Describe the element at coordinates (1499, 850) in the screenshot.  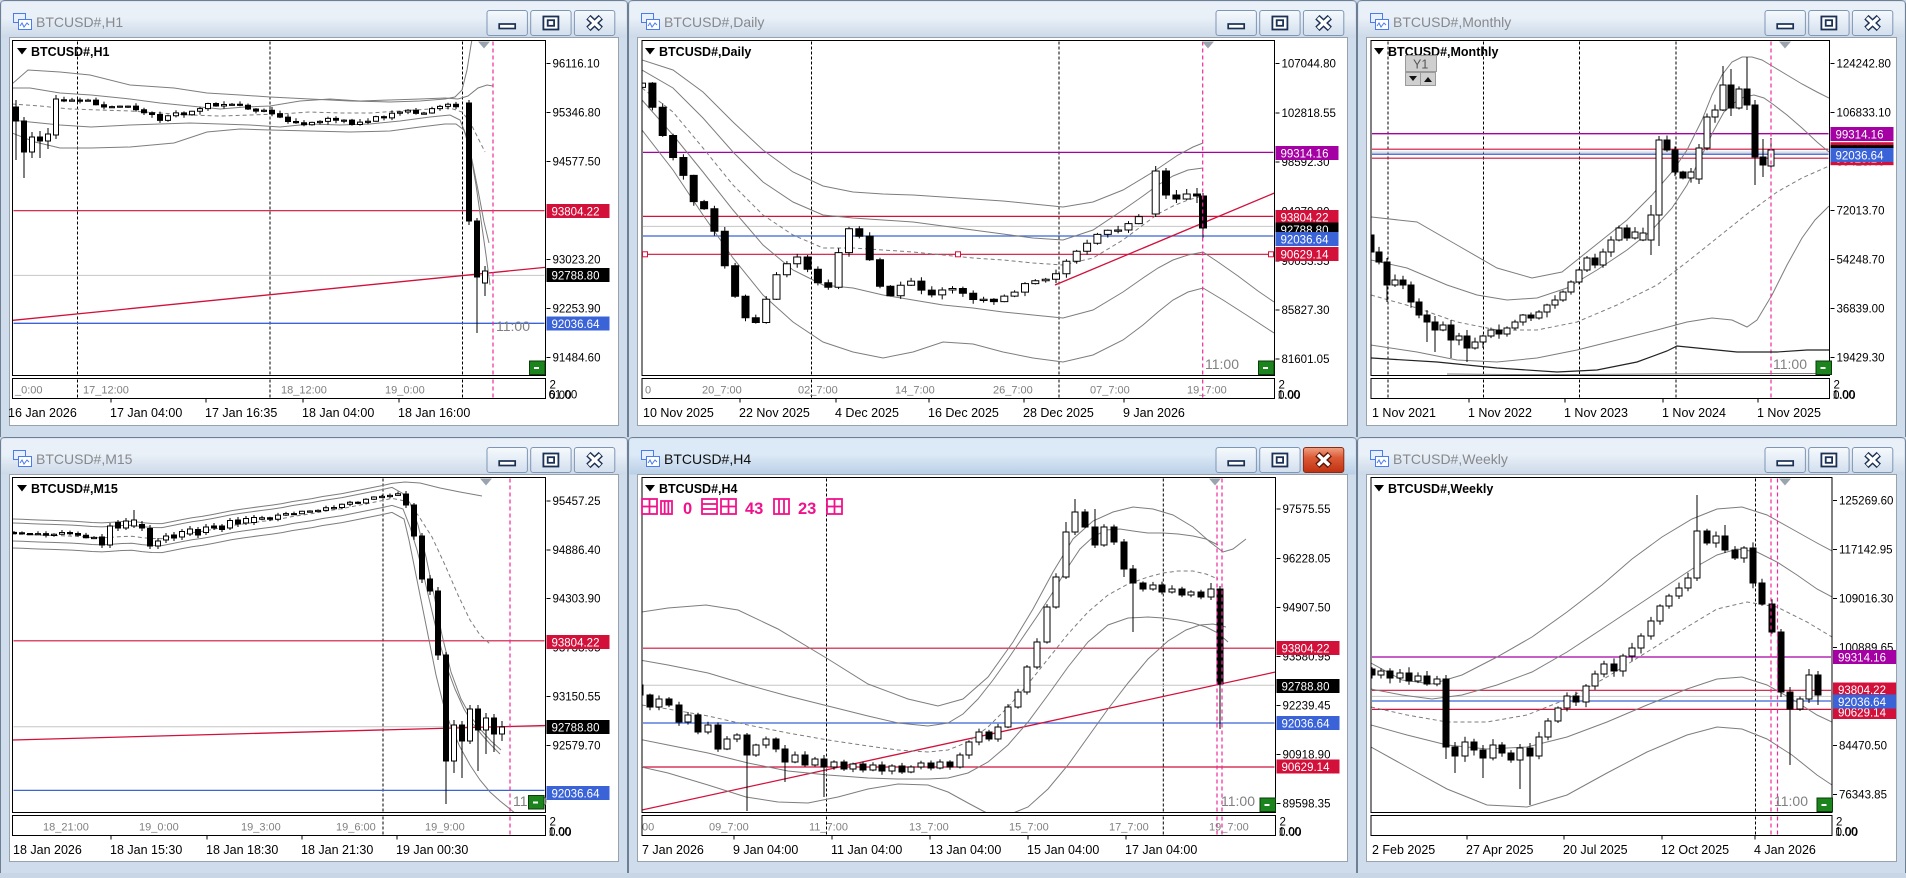
I see `svg-text: 27 Apr 2025` at that location.